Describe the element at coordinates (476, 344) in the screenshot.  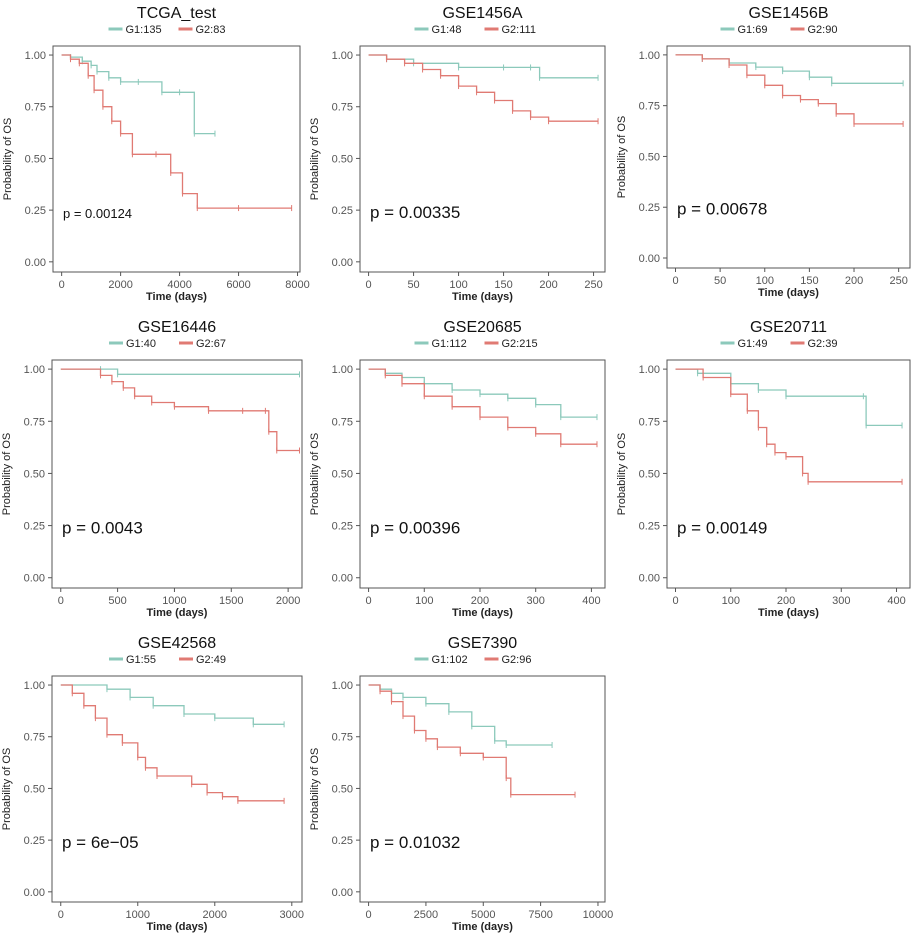
I see `legend: G1:112 G2:215` at that location.